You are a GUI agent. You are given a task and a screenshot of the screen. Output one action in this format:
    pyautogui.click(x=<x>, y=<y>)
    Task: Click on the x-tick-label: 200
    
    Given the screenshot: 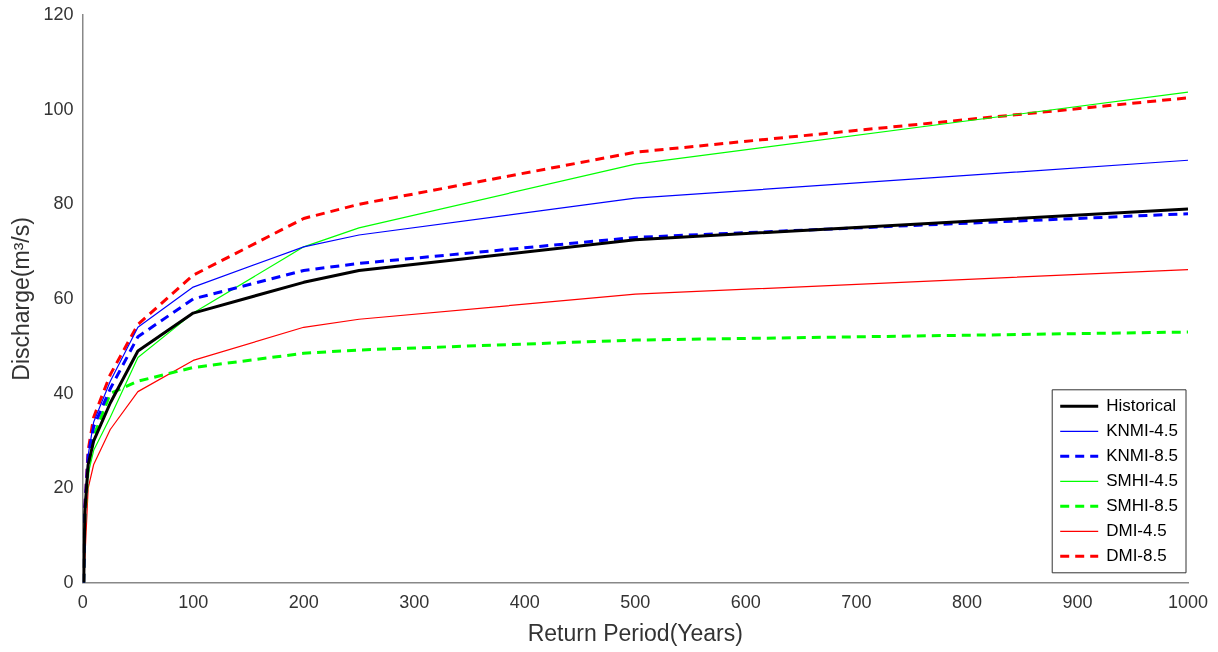 What is the action you would take?
    pyautogui.click(x=303, y=601)
    